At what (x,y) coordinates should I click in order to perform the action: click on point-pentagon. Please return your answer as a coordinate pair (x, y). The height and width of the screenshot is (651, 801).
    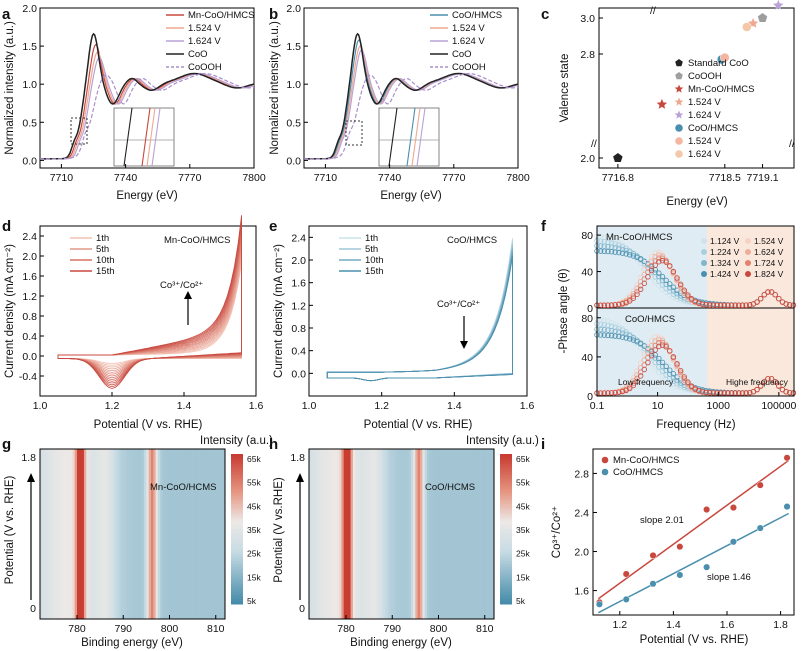
    Looking at the image, I should click on (762, 17).